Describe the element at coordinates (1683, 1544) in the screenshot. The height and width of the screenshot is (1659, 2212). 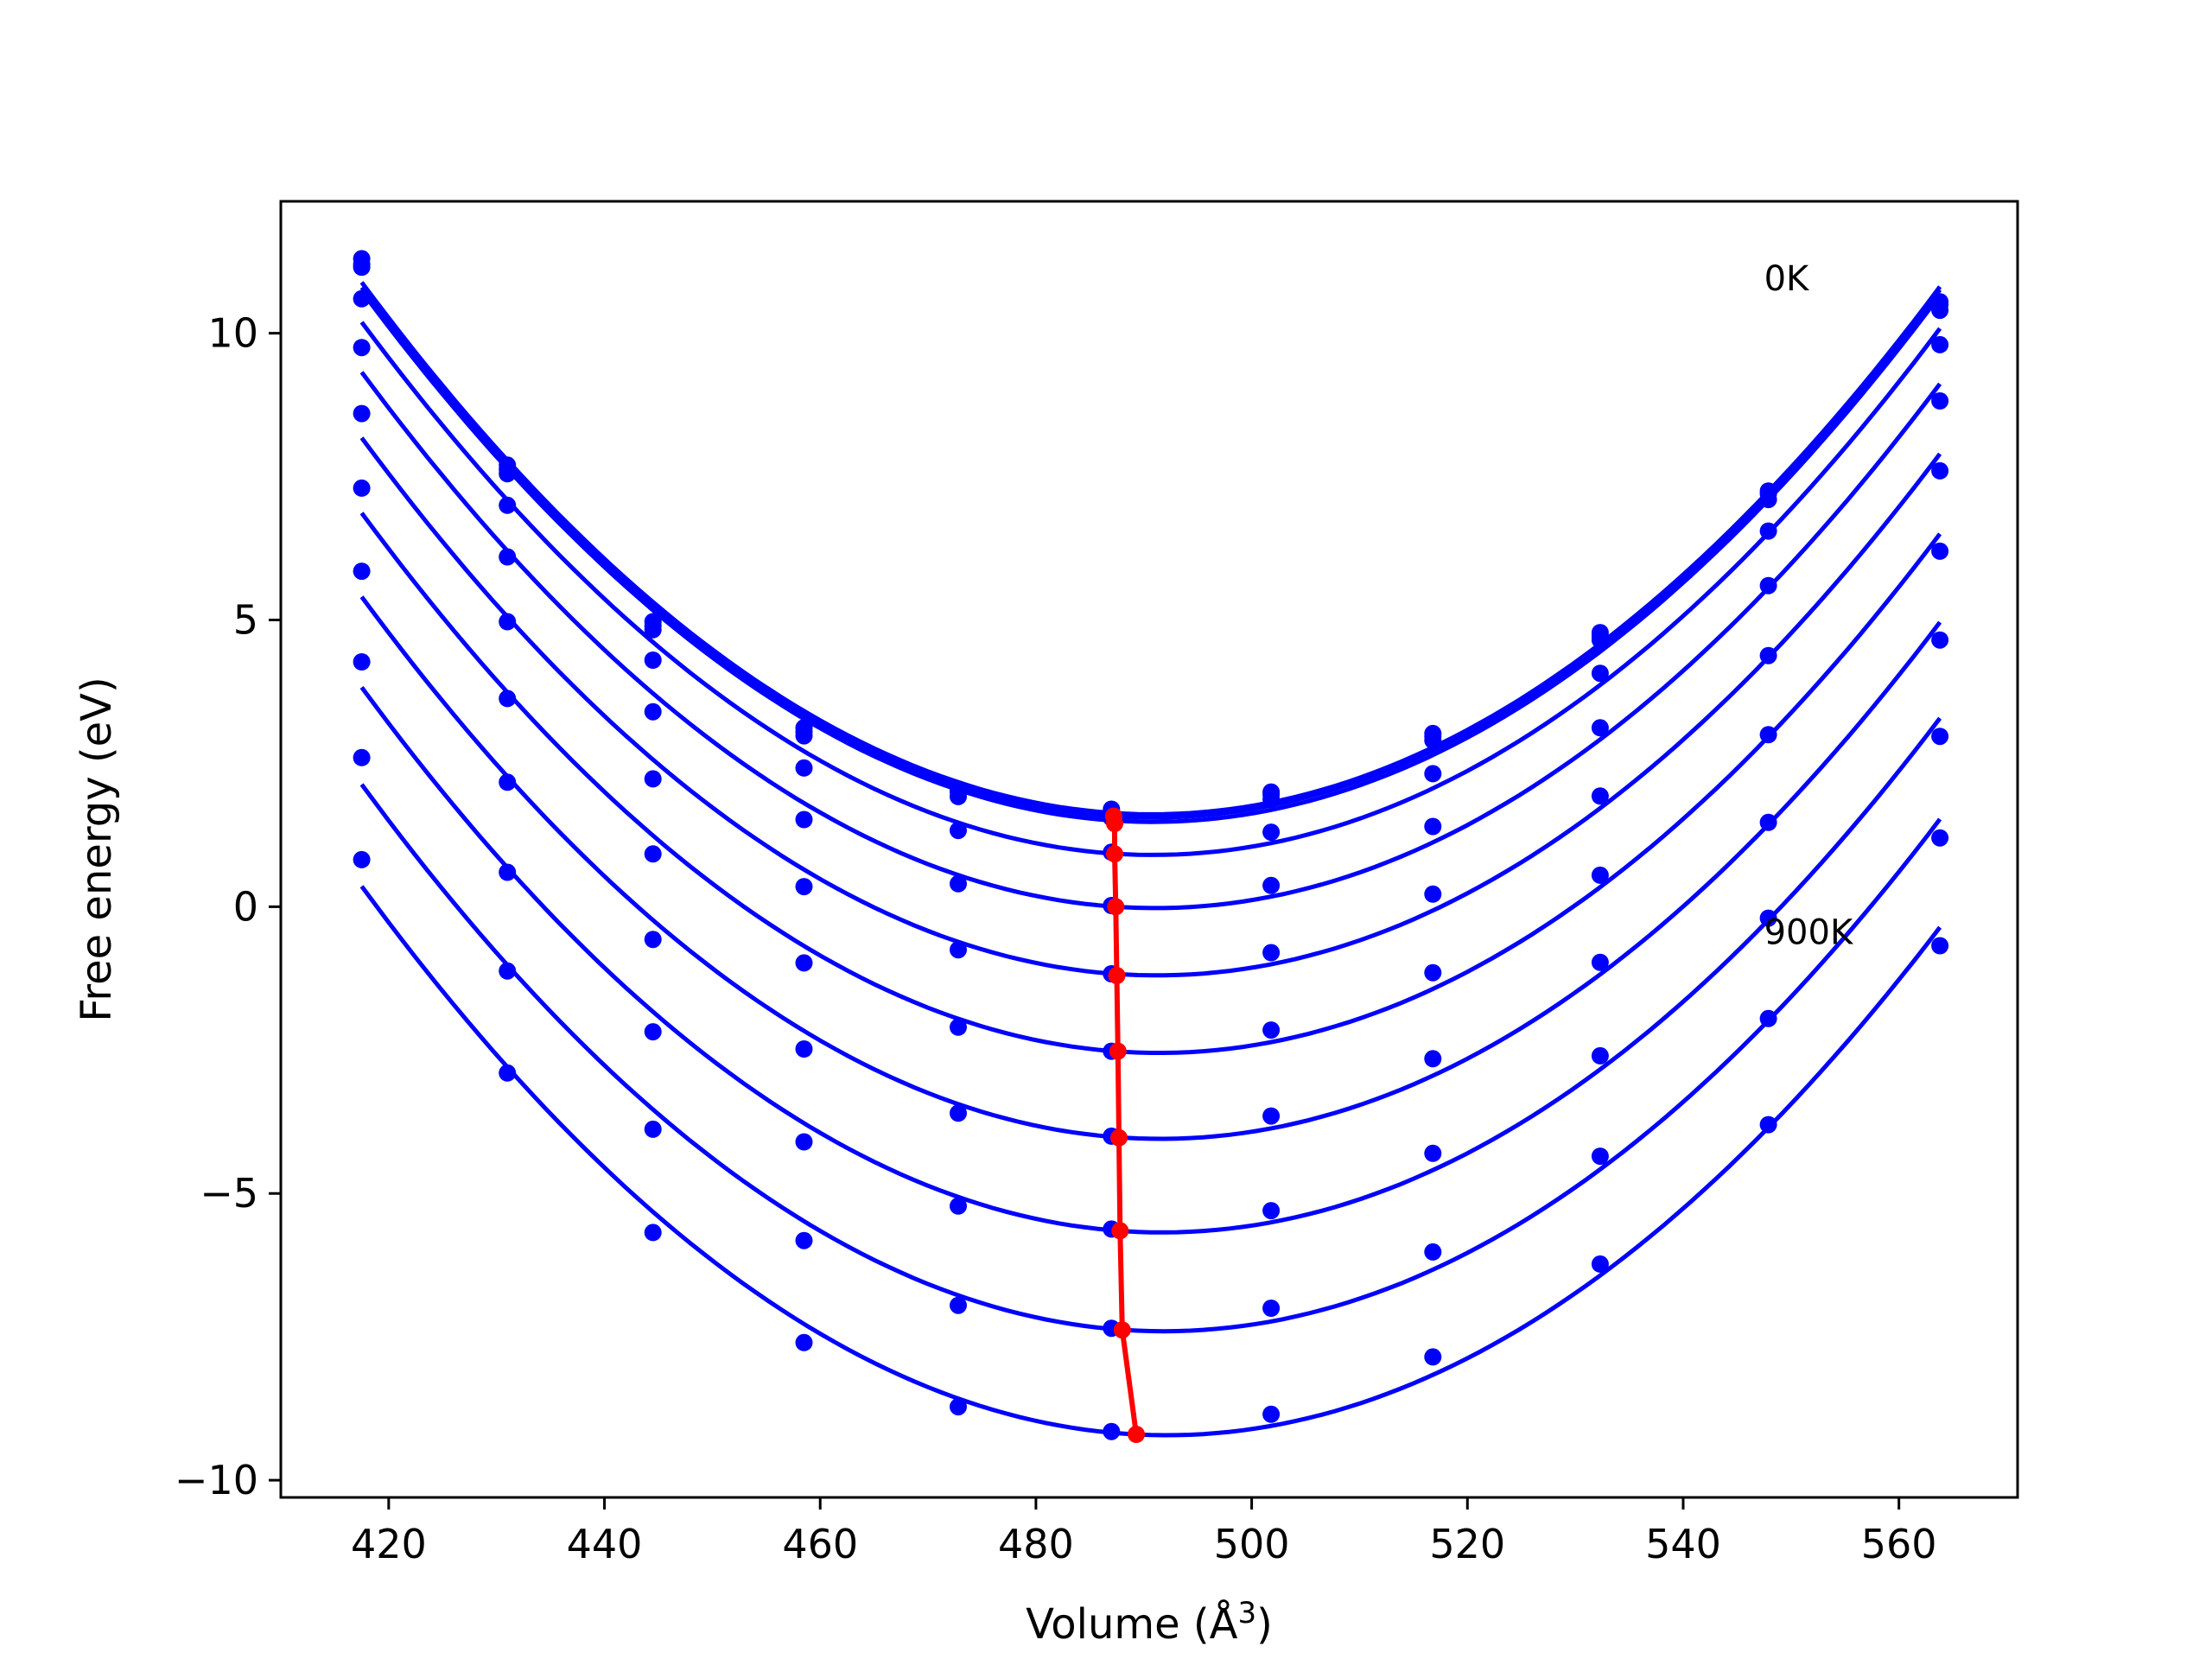
I see `x-tick-label: 540` at that location.